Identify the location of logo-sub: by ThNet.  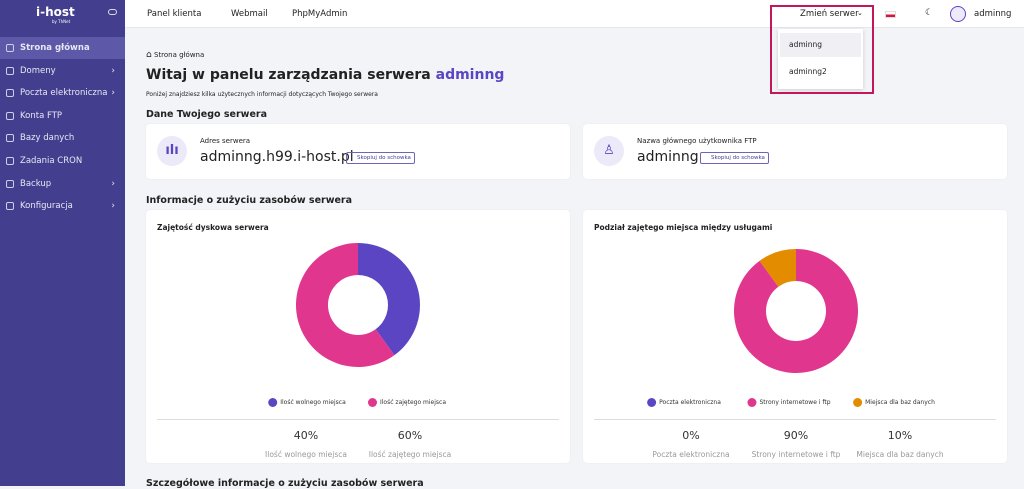
(61, 21).